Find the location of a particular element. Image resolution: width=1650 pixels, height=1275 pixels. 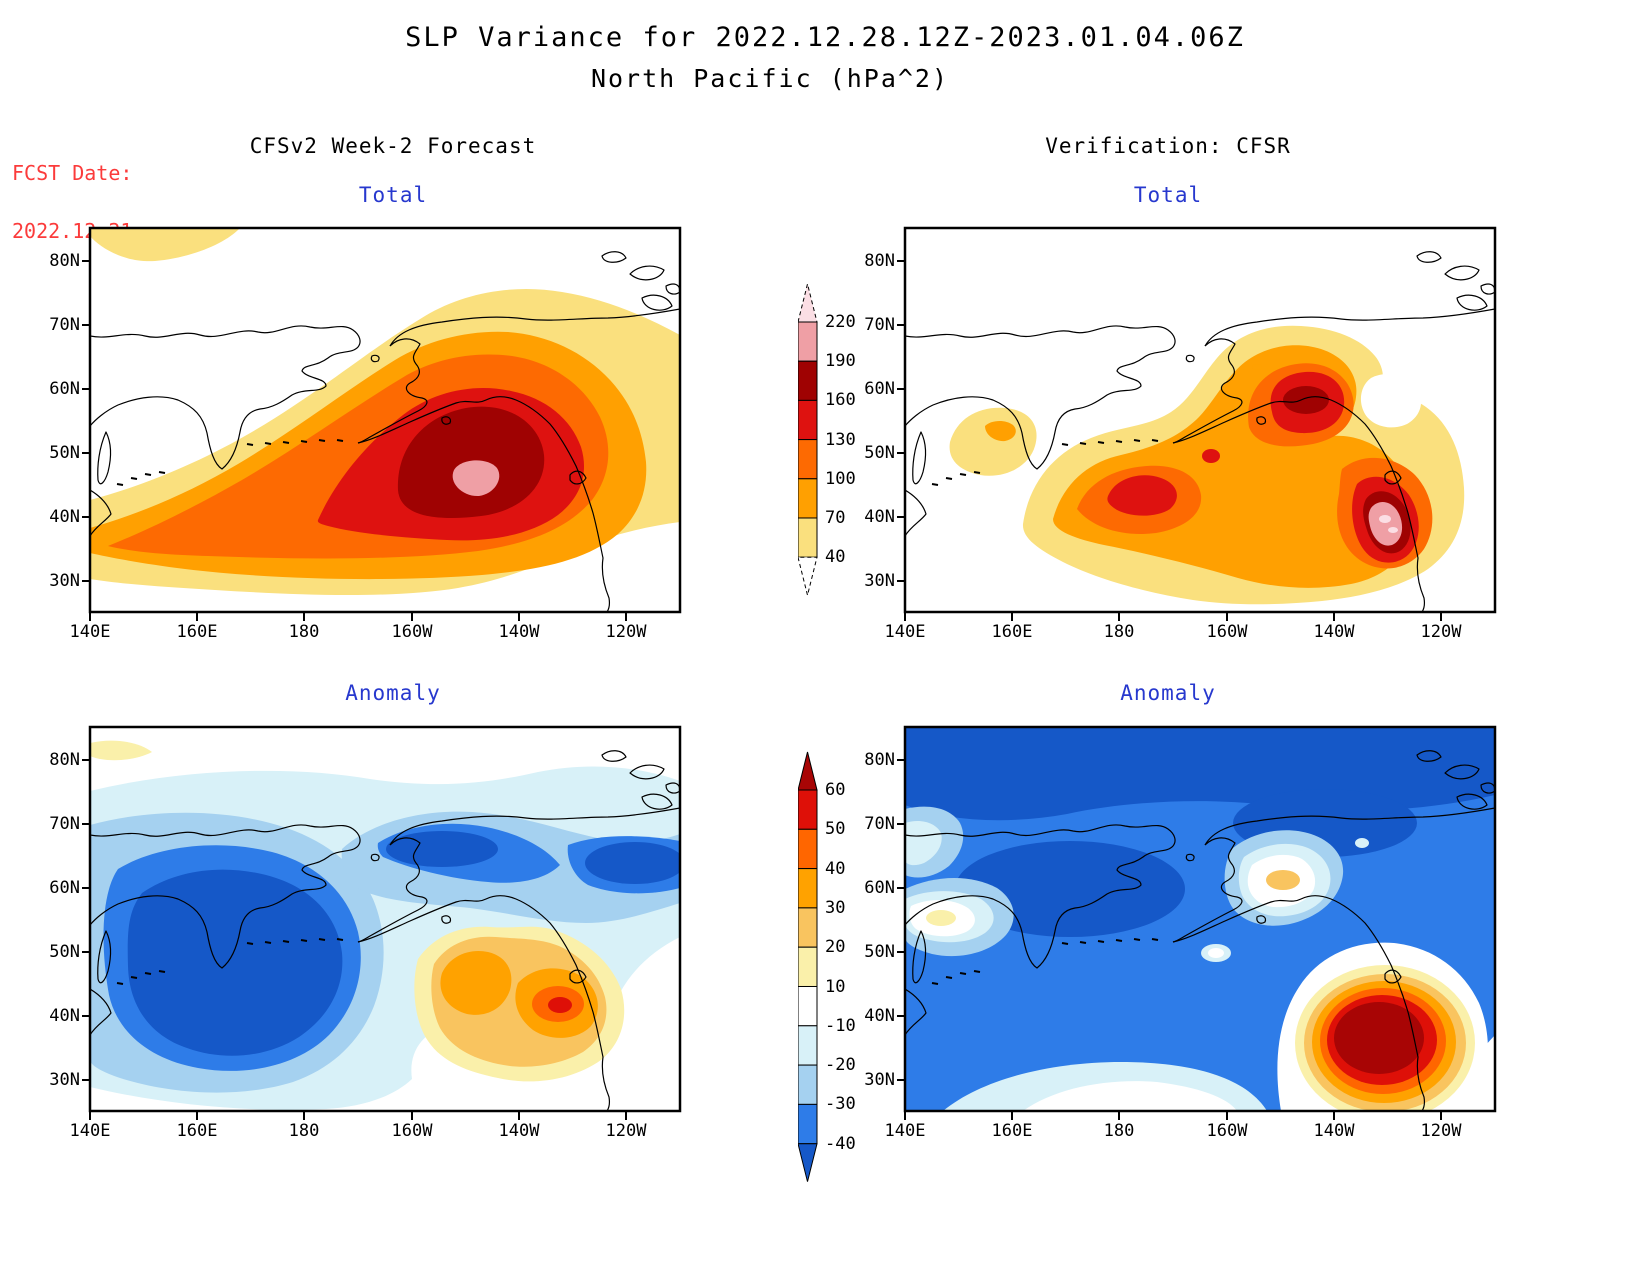

column-header-verification: Verification: CFSR is located at coordinates (1168, 146).